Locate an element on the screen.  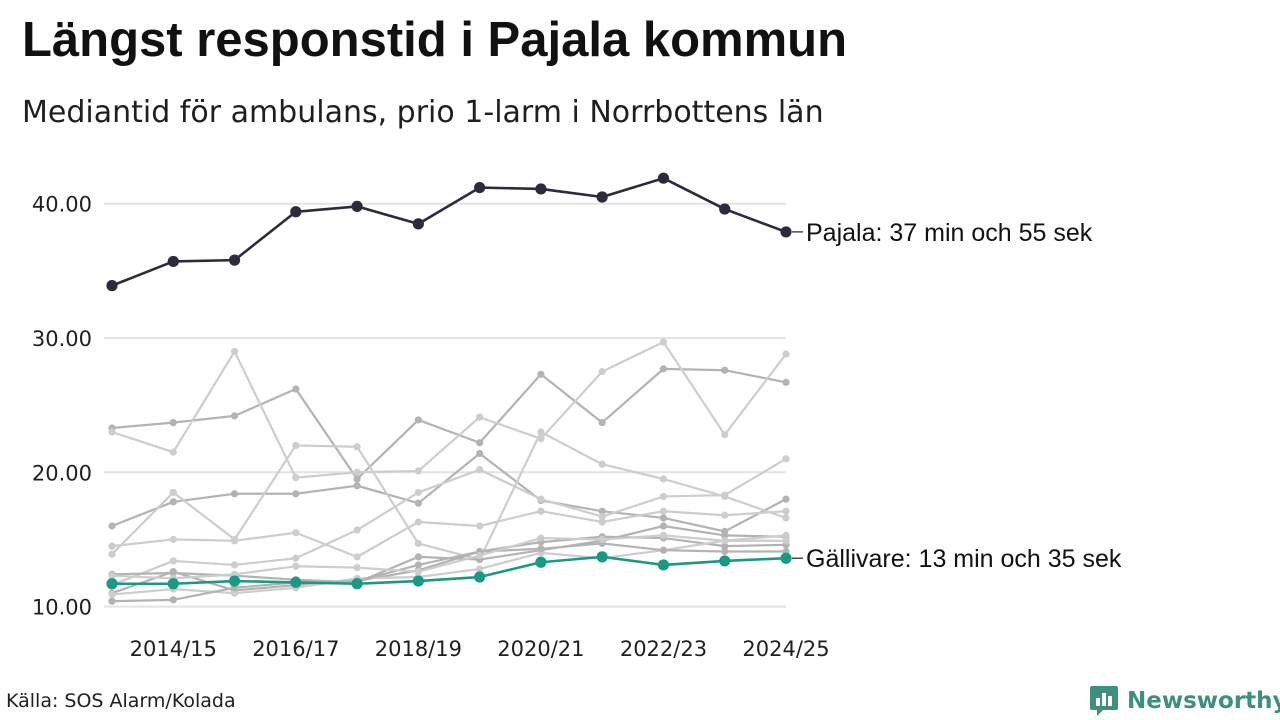
y-tick-label: 20.00 is located at coordinates (62, 473).